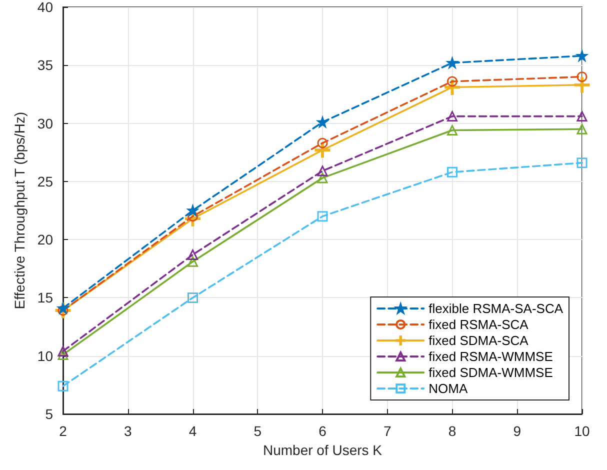  I want to click on legend-label: fixed RSMA-WMMSE, so click(491, 356).